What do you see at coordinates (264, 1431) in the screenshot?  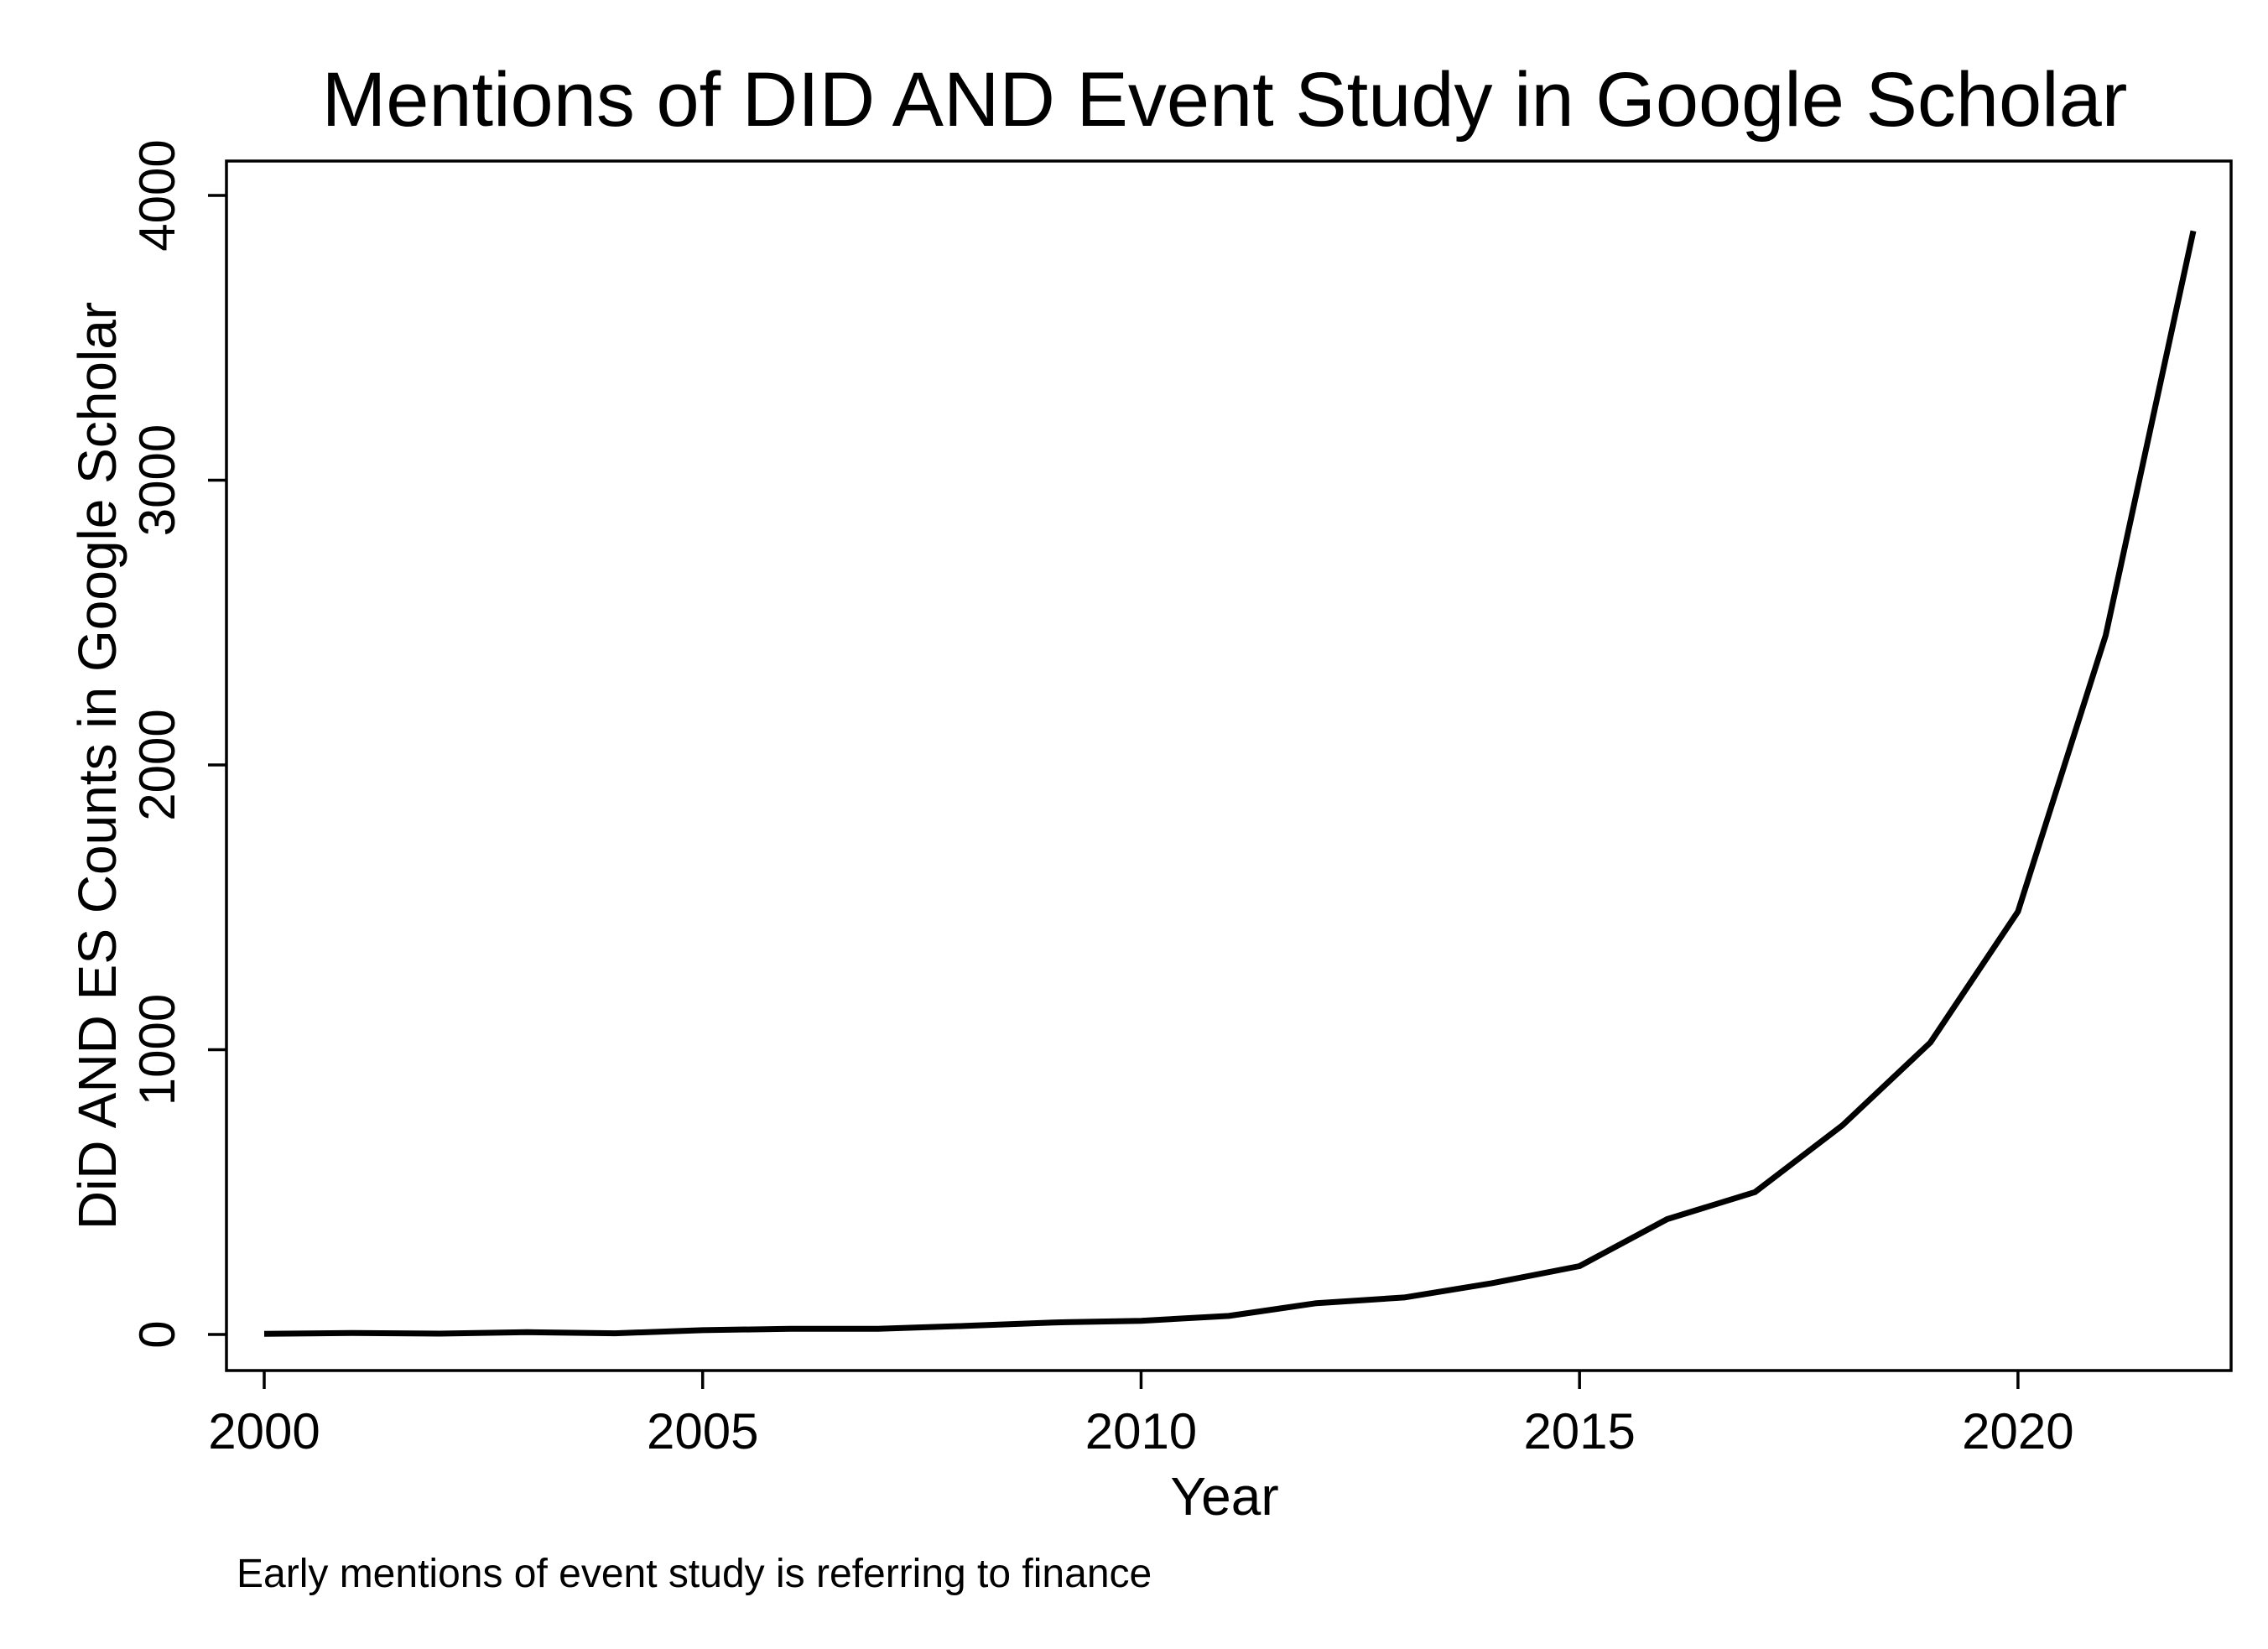 I see `x-tick-label: 2000` at bounding box center [264, 1431].